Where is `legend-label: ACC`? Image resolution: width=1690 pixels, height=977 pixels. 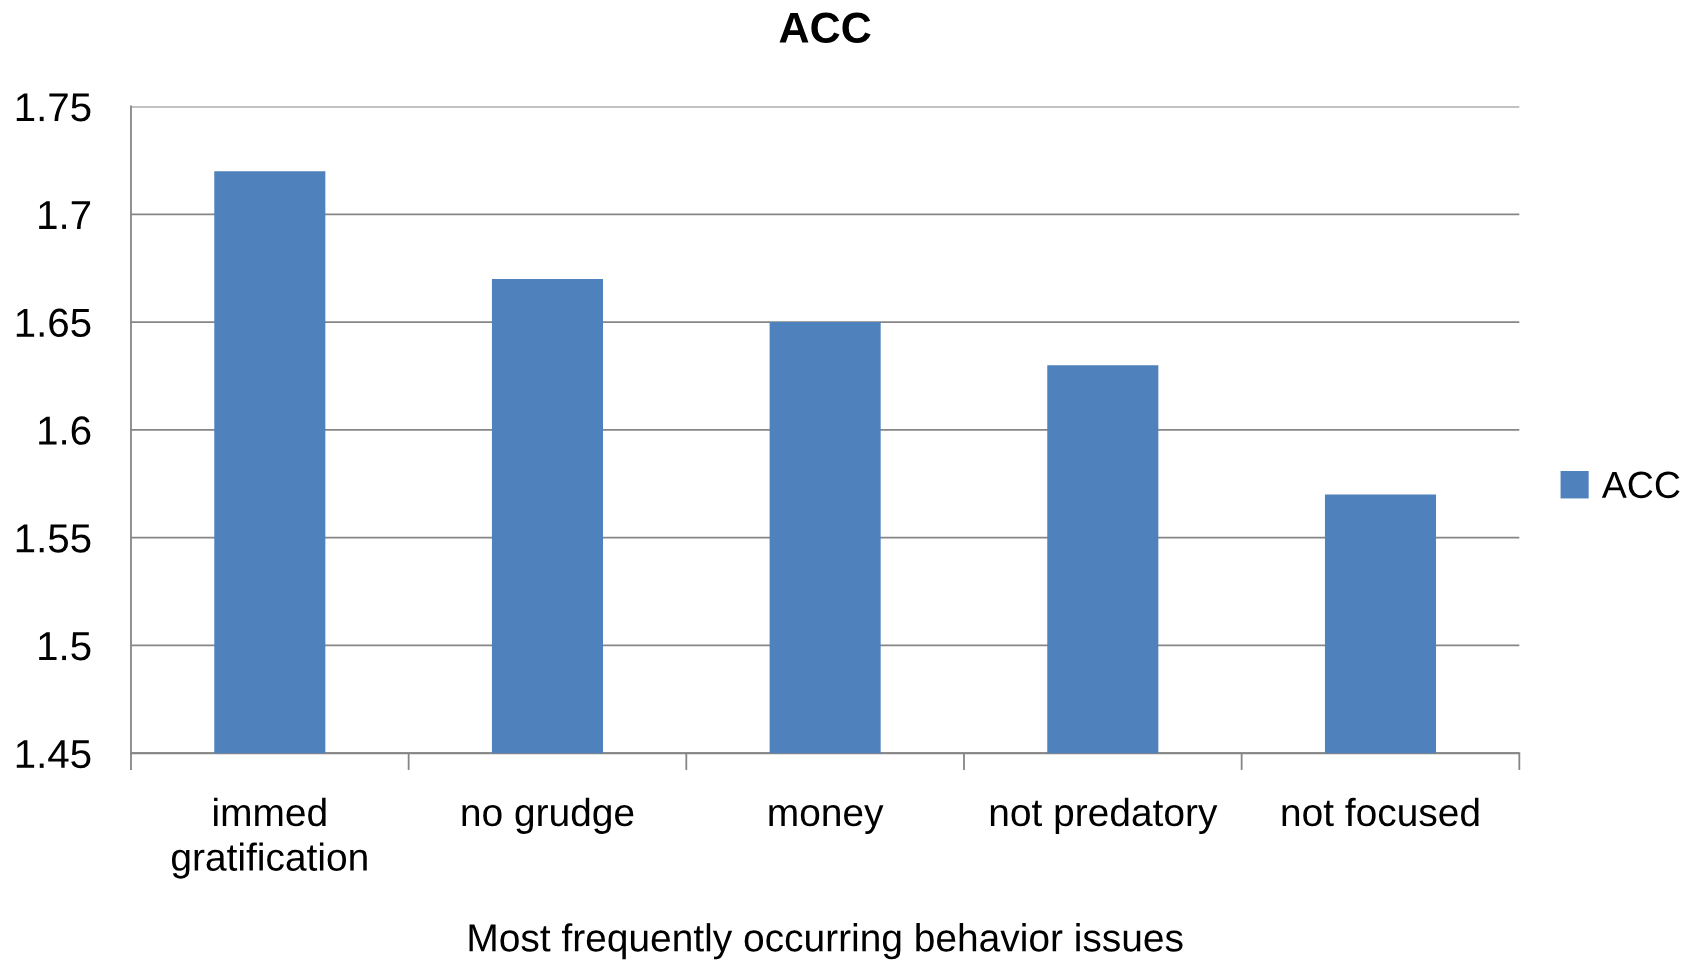 legend-label: ACC is located at coordinates (1640, 485).